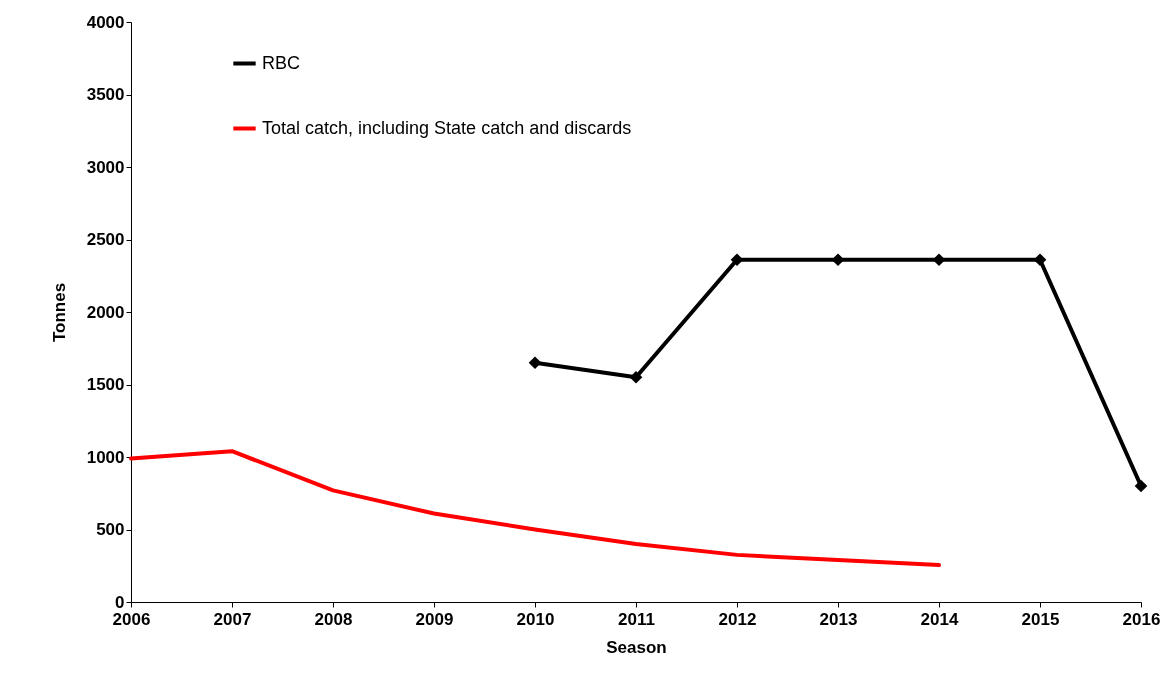  Describe the element at coordinates (535, 619) in the screenshot. I see `x-tick-label: 2010` at that location.